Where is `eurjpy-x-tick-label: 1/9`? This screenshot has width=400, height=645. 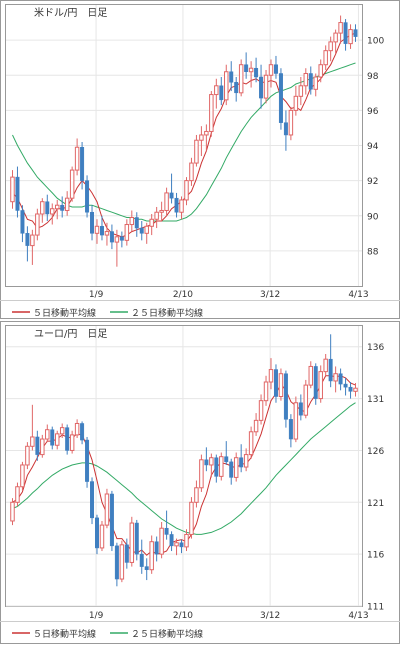 eurjpy-x-tick-label: 1/9 is located at coordinates (96, 616).